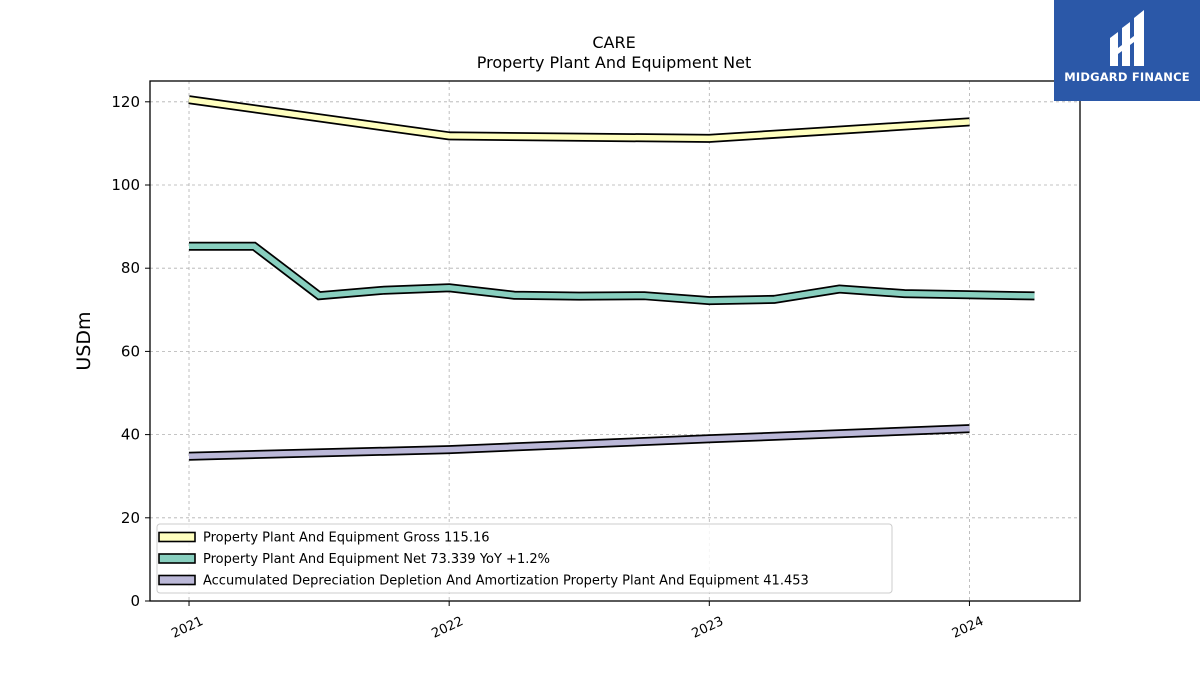 This screenshot has width=1200, height=675. Describe the element at coordinates (130, 518) in the screenshot. I see `y-tick-label: 20` at that location.